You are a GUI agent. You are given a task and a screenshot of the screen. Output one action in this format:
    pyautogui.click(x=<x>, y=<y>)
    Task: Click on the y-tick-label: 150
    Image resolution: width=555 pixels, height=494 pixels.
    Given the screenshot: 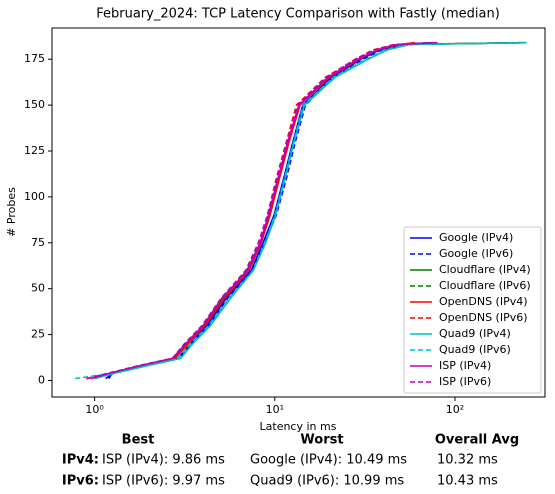 What is the action you would take?
    pyautogui.click(x=34, y=104)
    